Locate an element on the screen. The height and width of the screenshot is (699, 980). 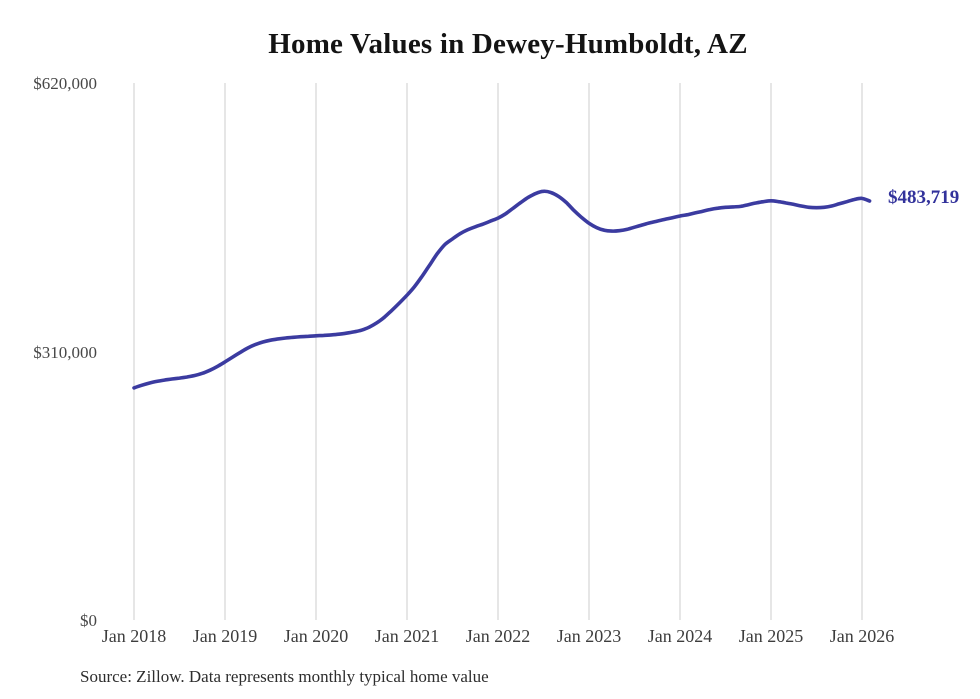
x-tick-label: Jan 2022 is located at coordinates (498, 636).